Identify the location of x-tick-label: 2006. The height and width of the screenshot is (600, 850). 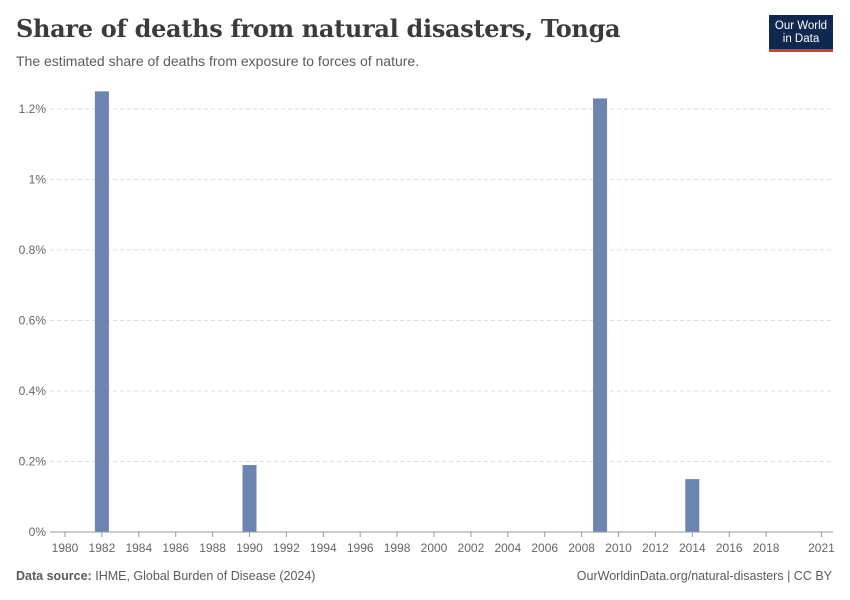
(544, 548).